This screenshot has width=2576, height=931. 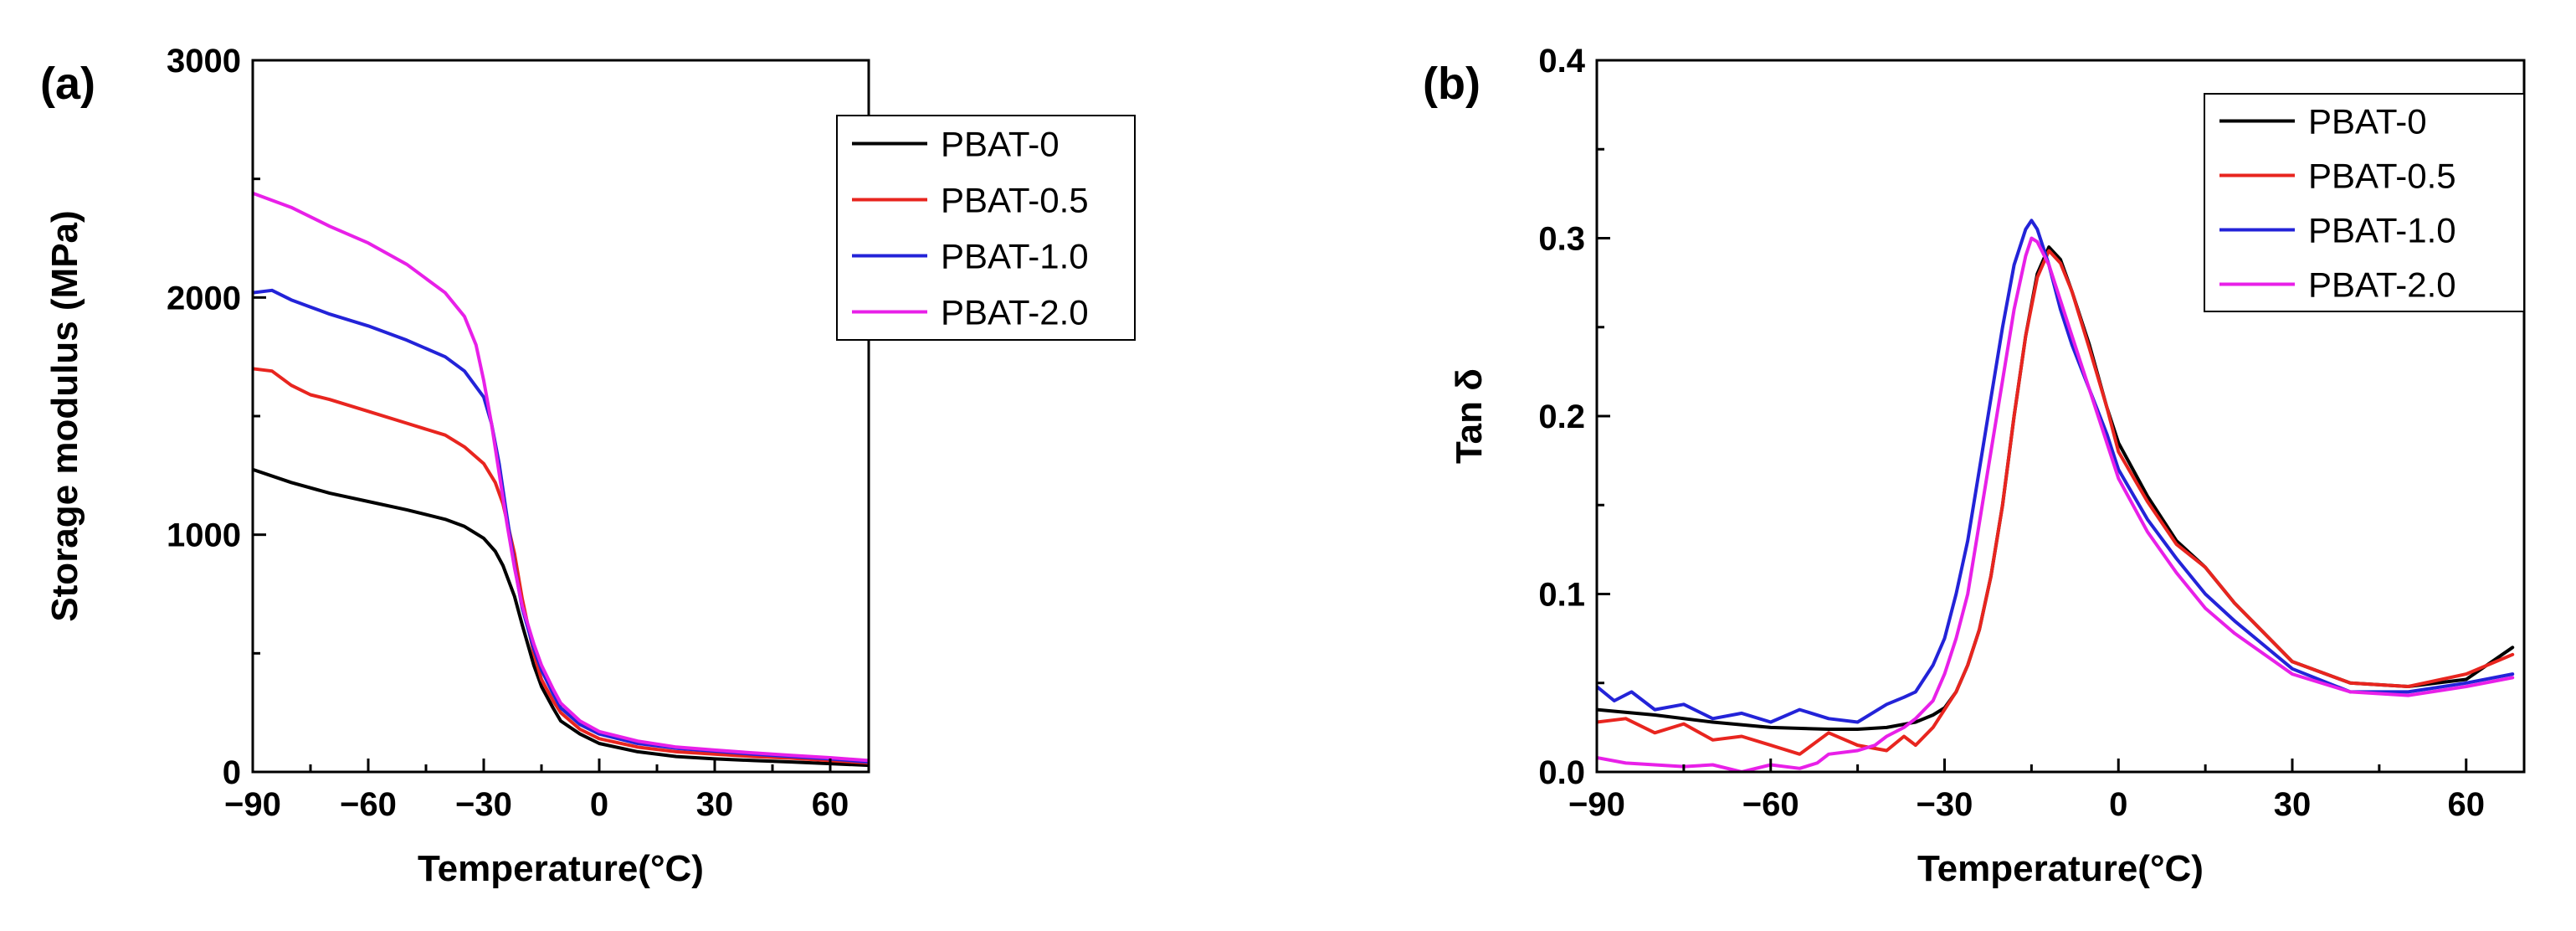 I want to click on panel-label: (b), so click(x=1451, y=84).